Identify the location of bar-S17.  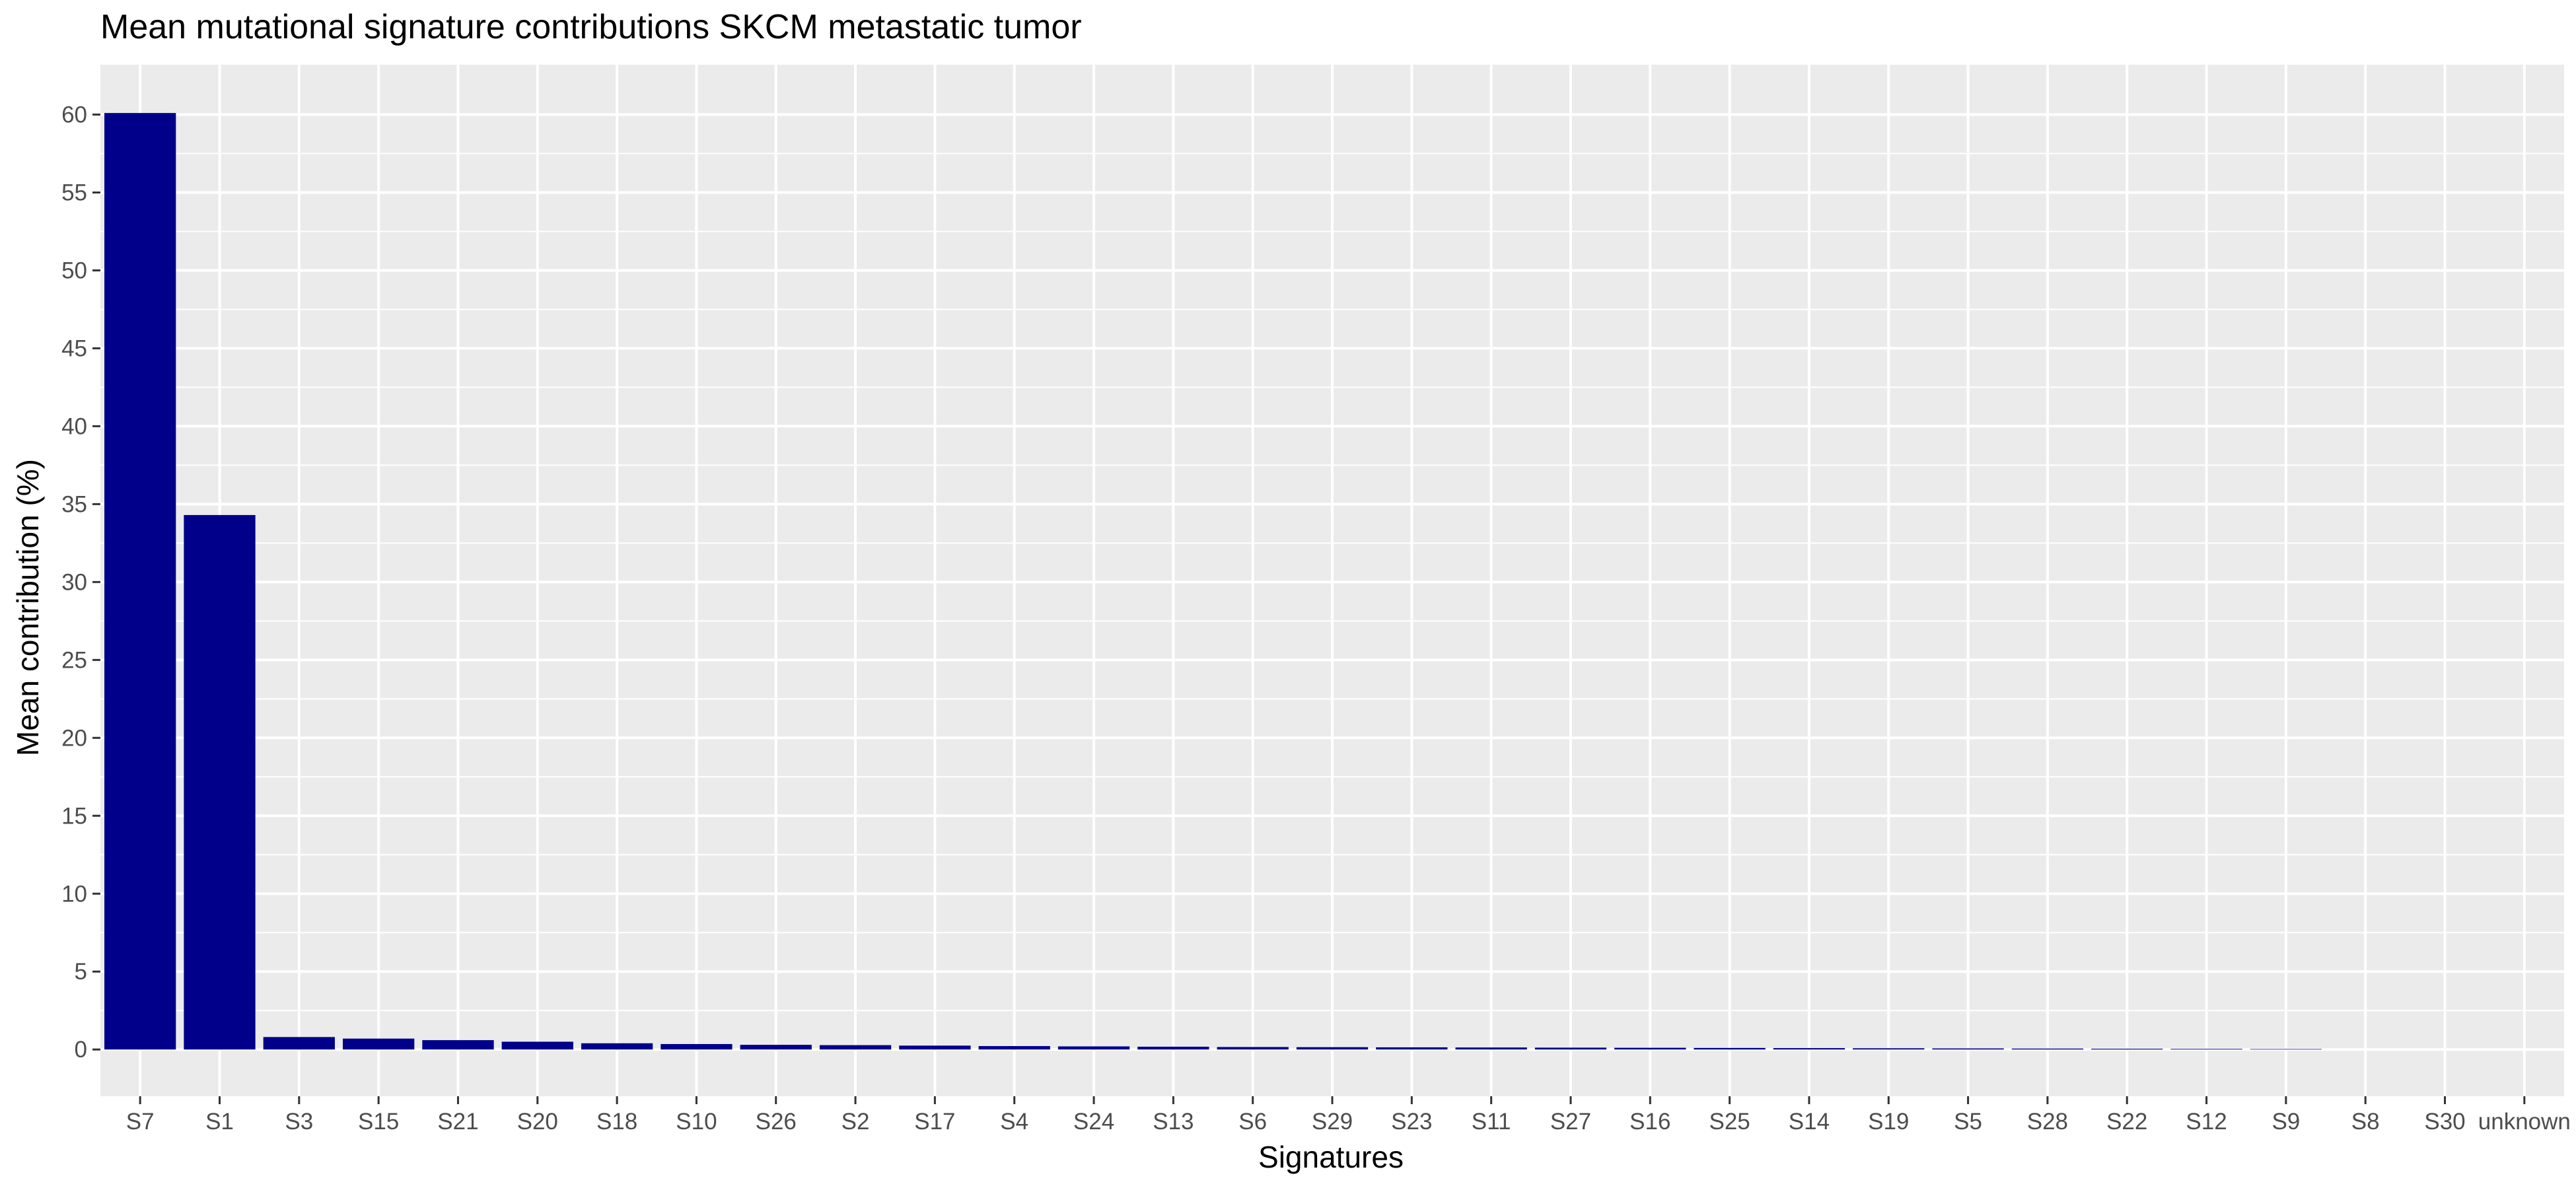
(935, 1047).